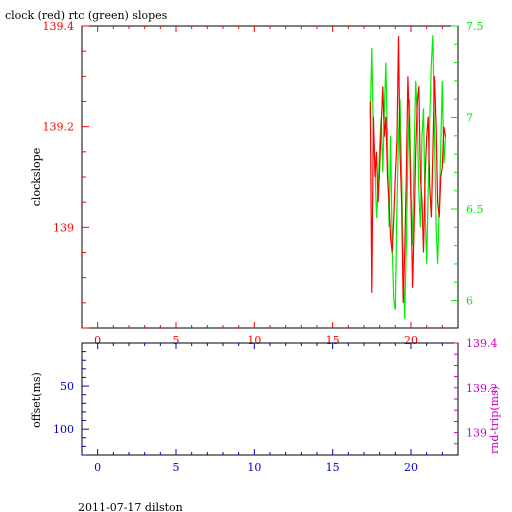  Describe the element at coordinates (176, 467) in the screenshot. I see `bottom-x-tick-label: 5` at that location.